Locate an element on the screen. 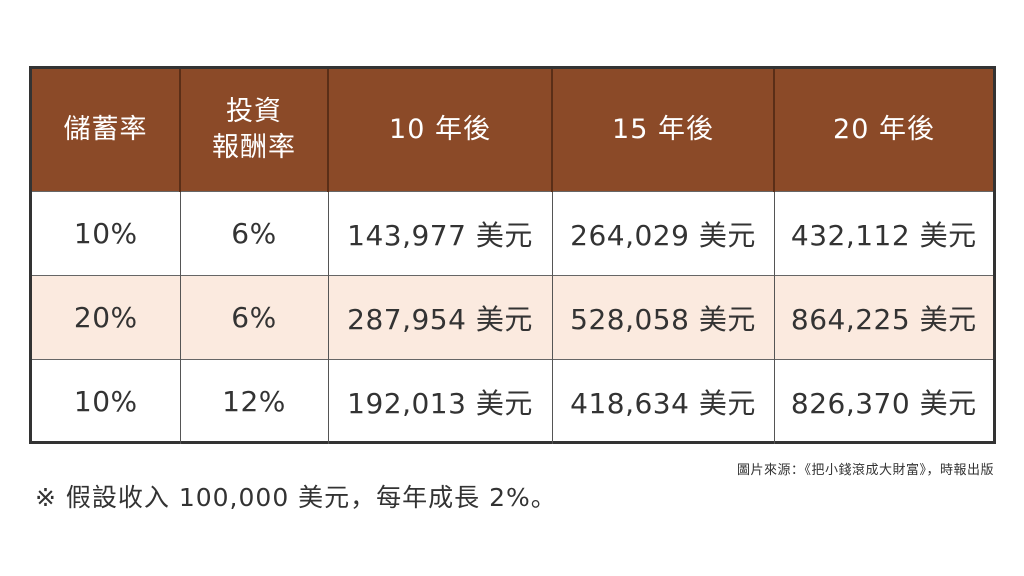 This screenshot has height=576, width=1024. image-source-credit: 圖片來源：《把小錢滾成大財富》，時報出版 is located at coordinates (865, 470).